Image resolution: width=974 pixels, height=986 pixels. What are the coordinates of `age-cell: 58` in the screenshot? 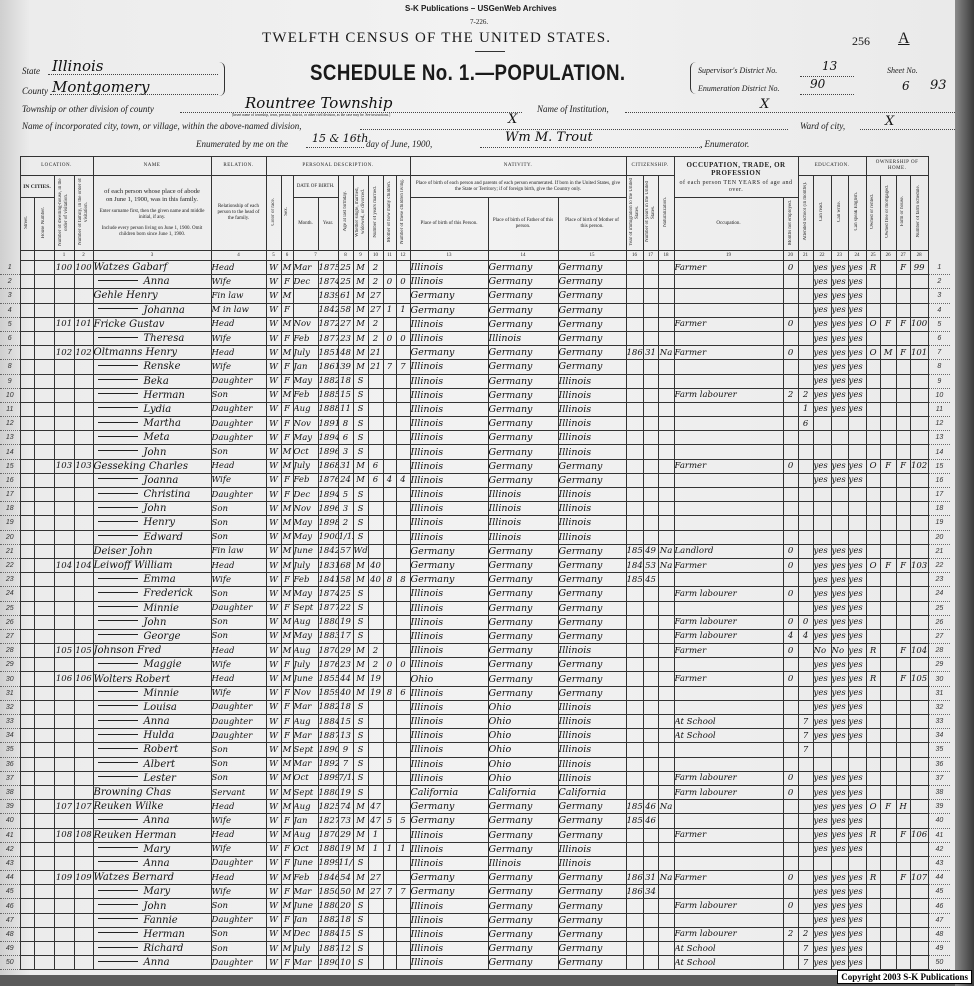 It's located at (345, 580).